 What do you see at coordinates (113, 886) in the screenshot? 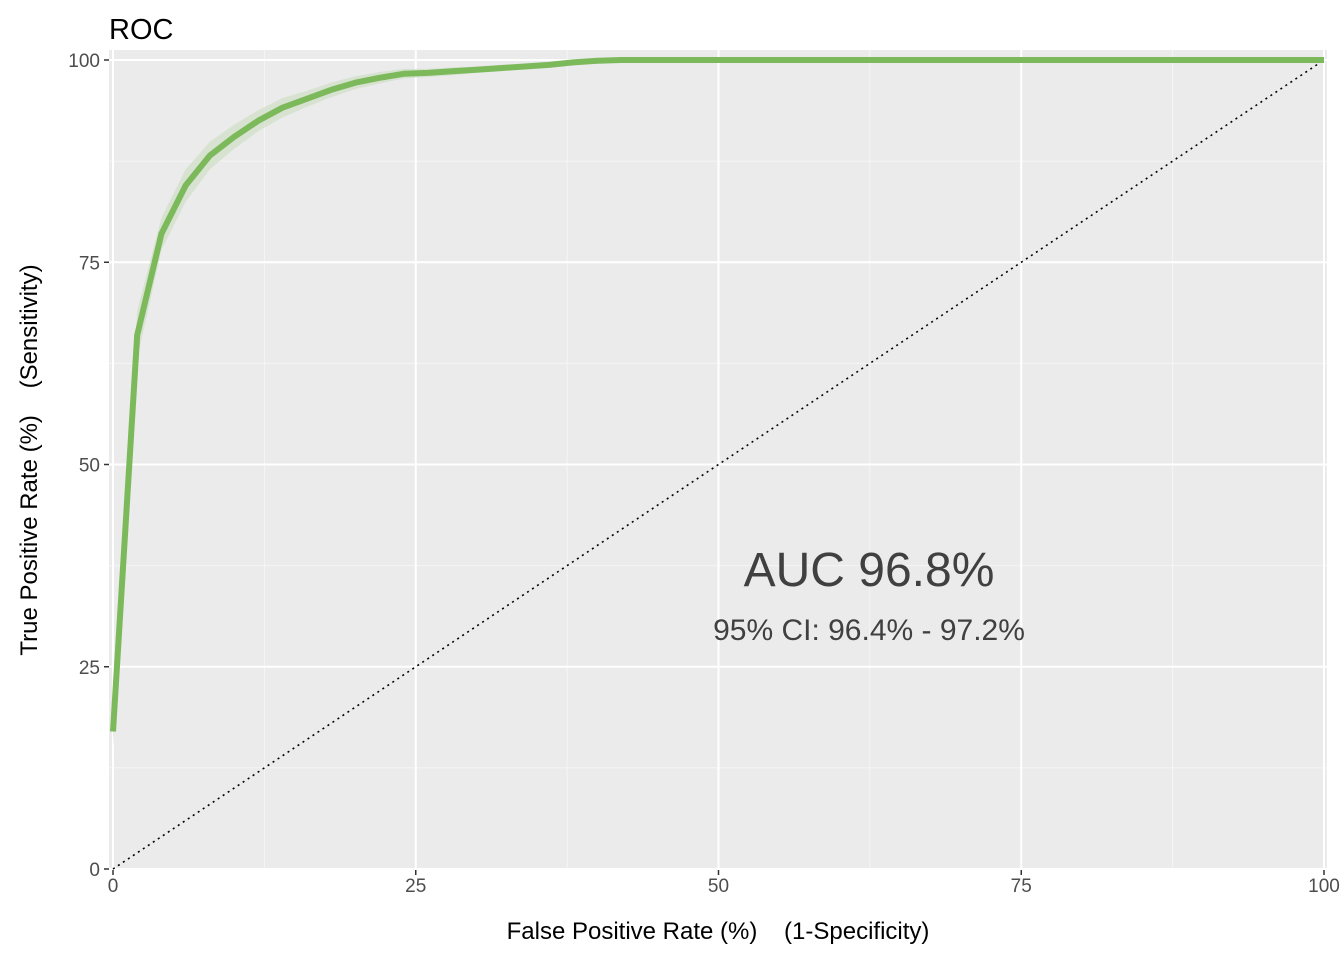
I see `x-tick-label: 0` at bounding box center [113, 886].